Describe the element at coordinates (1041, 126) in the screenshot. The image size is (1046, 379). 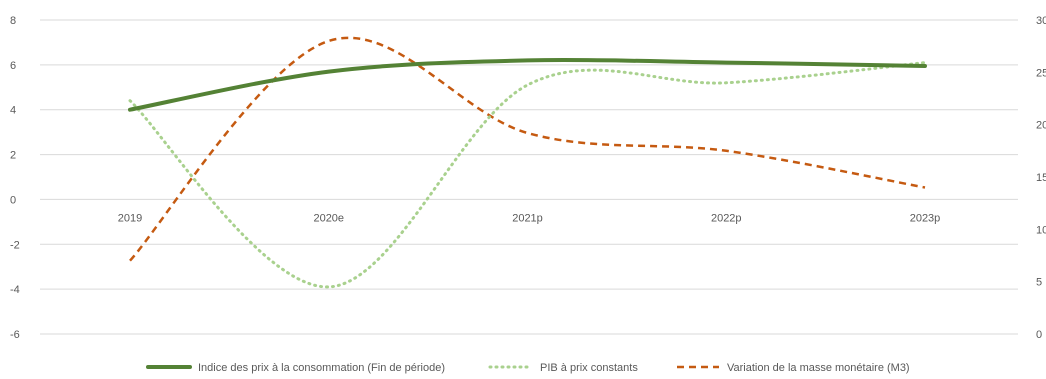
I see `y-right-tick-label: 20` at that location.